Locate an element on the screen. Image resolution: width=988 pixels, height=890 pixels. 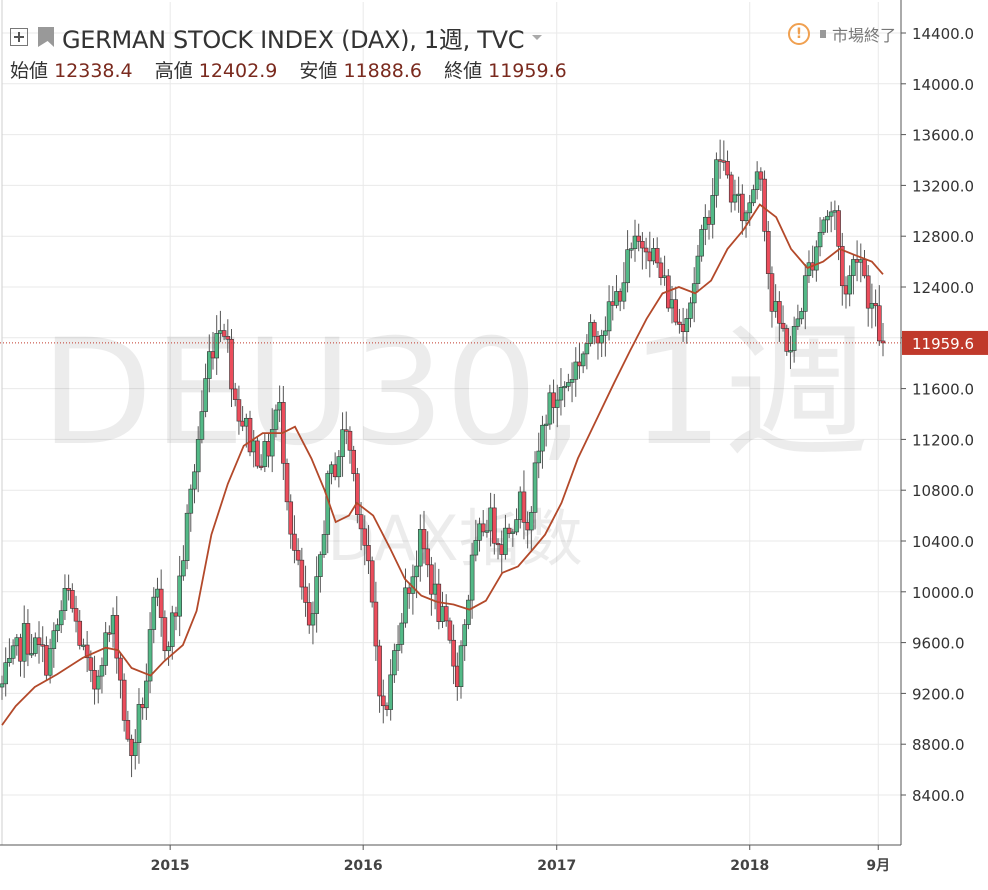
high-label: 高値 is located at coordinates (173, 71).